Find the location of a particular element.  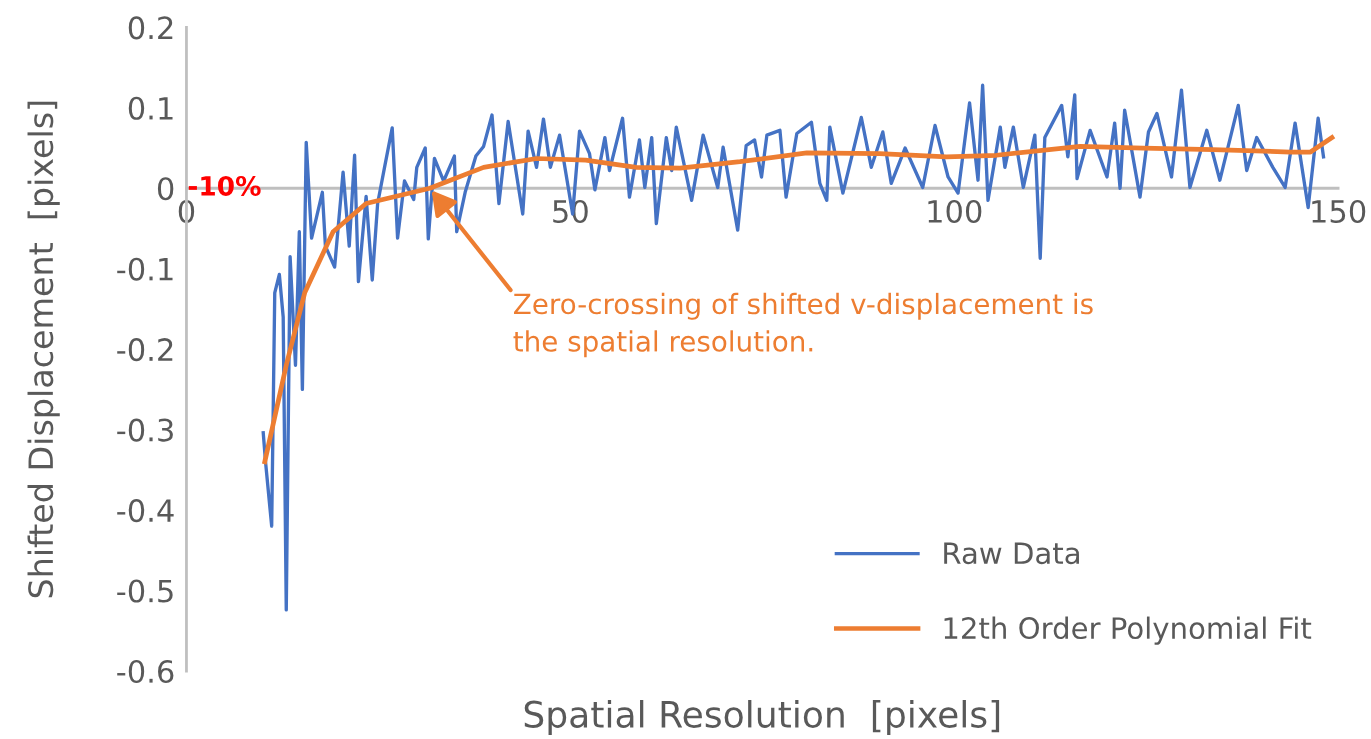

y-tick-label: -0.5 is located at coordinates (145, 591).